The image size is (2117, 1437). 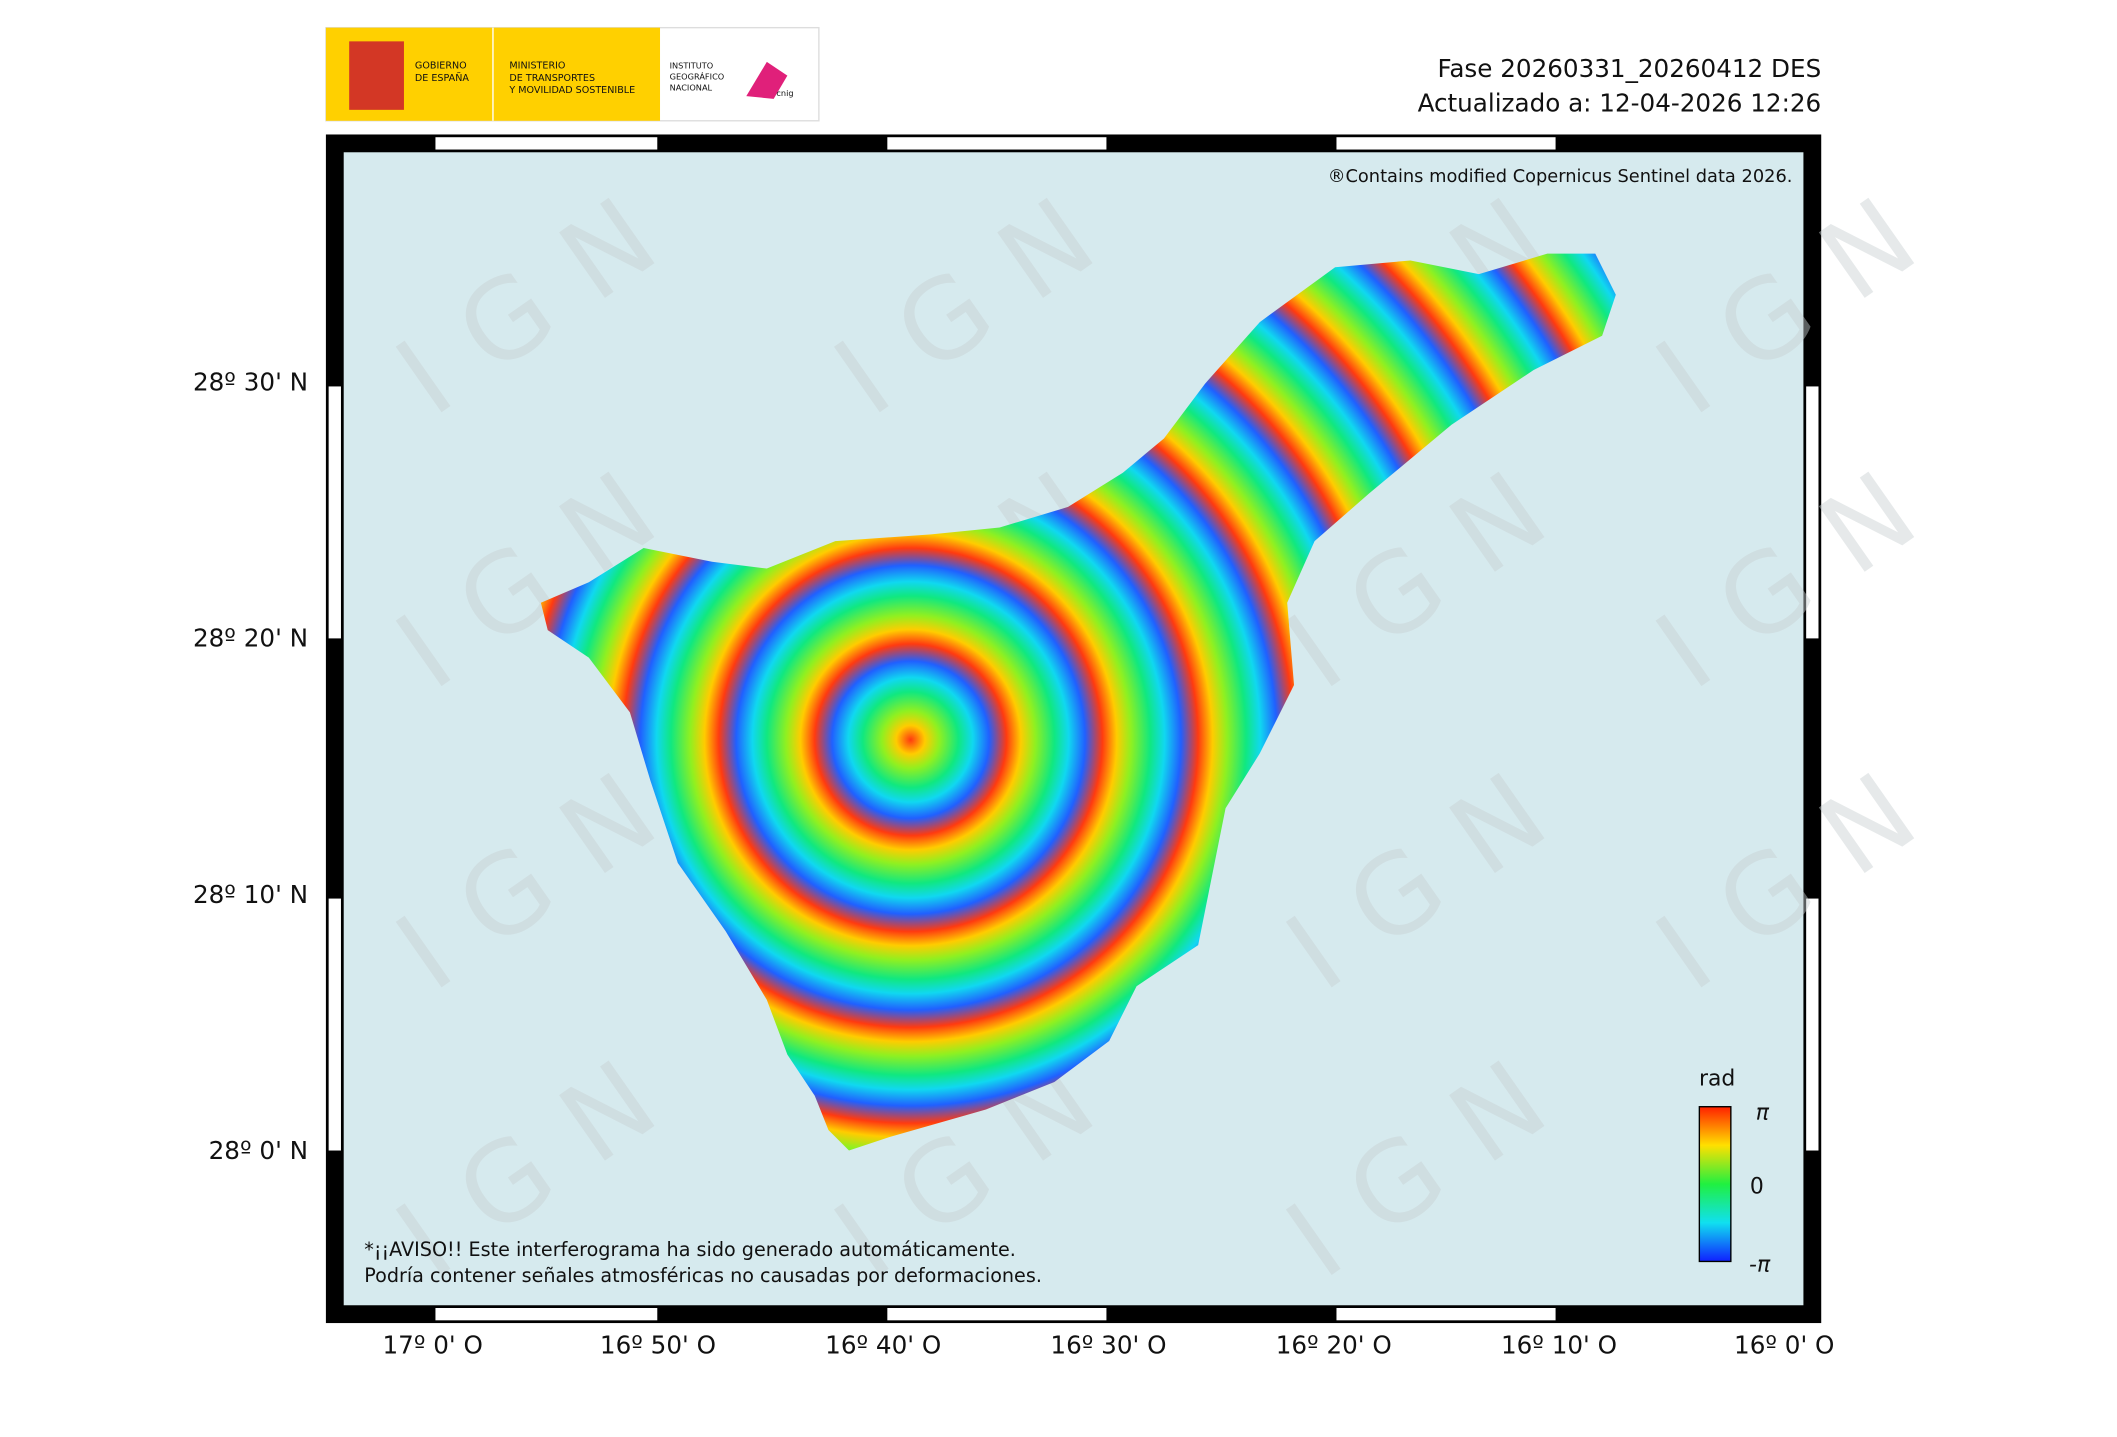 I want to click on lat-label: 28º 30' N, so click(x=250, y=382).